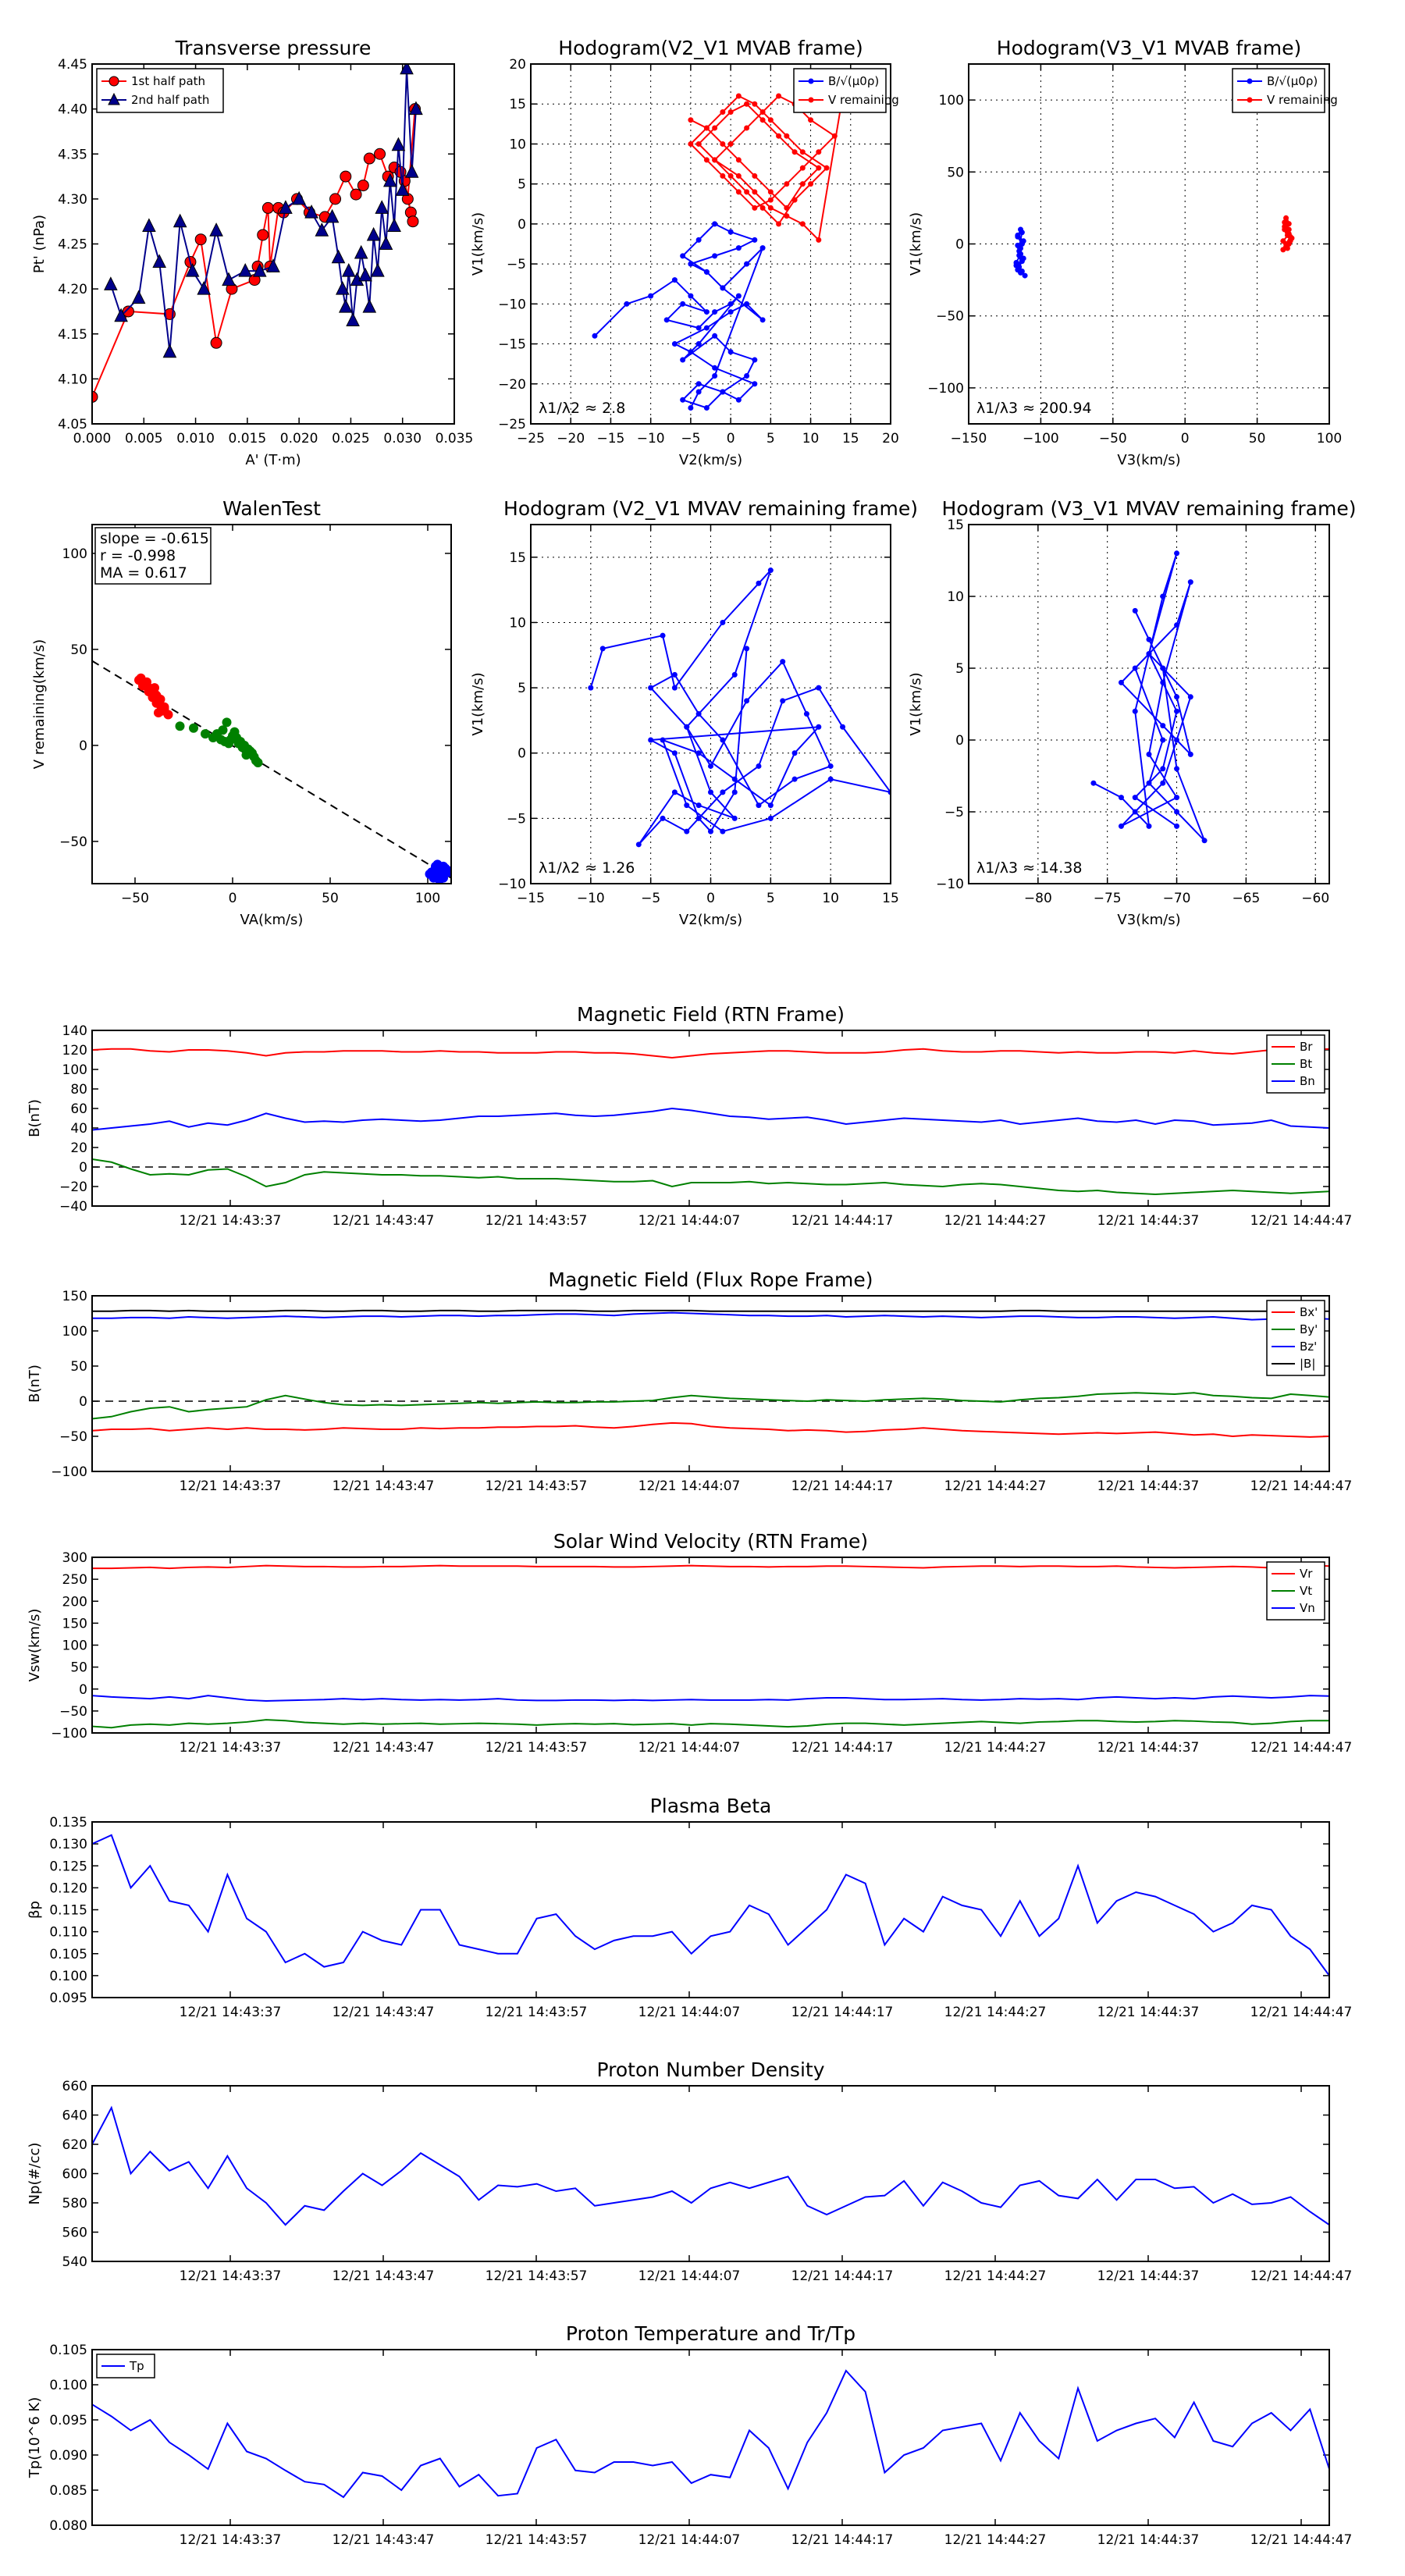  I want to click on y-tick-label: −15, so click(512, 345).